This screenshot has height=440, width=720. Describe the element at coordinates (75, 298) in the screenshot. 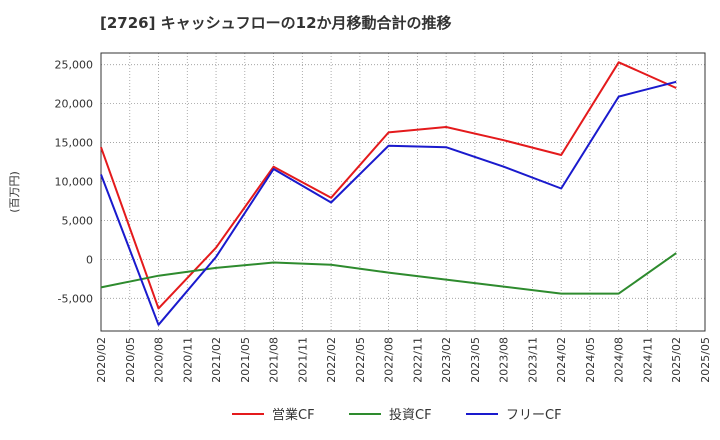

I see `y-tick-label: -5,000` at that location.